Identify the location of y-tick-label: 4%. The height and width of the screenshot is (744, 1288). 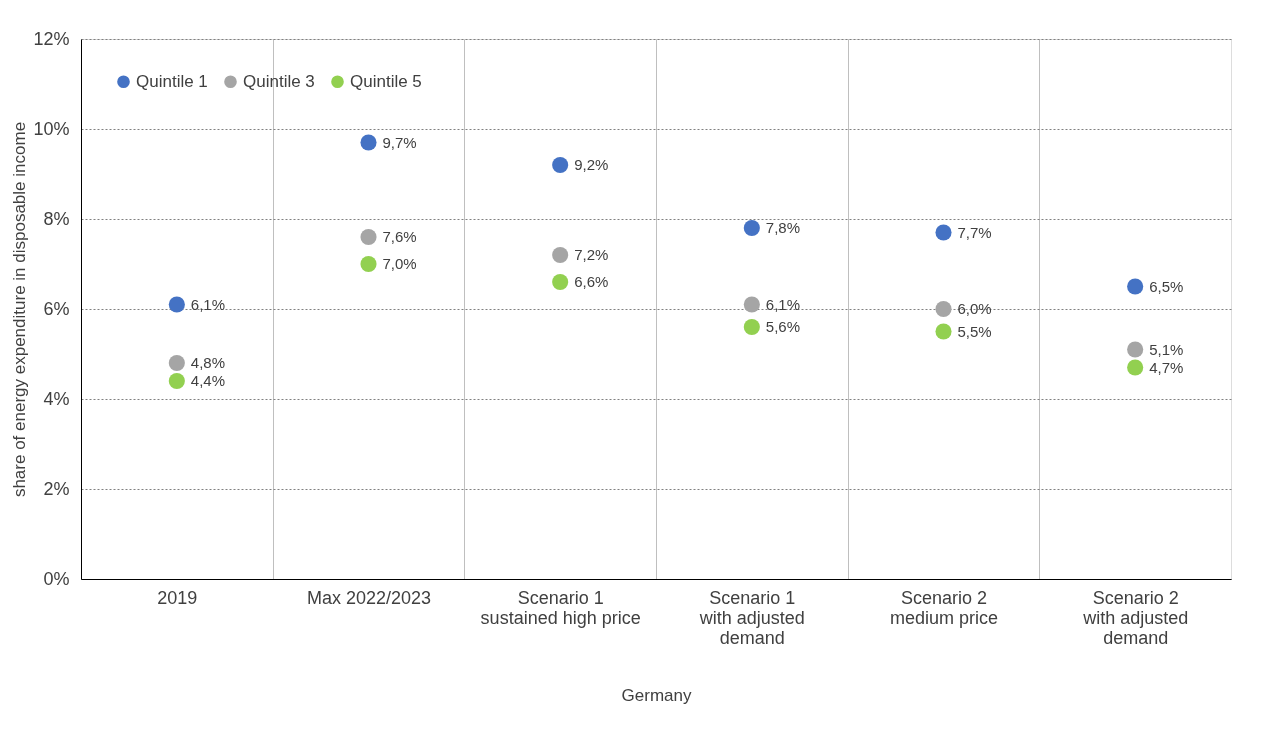
(56, 398).